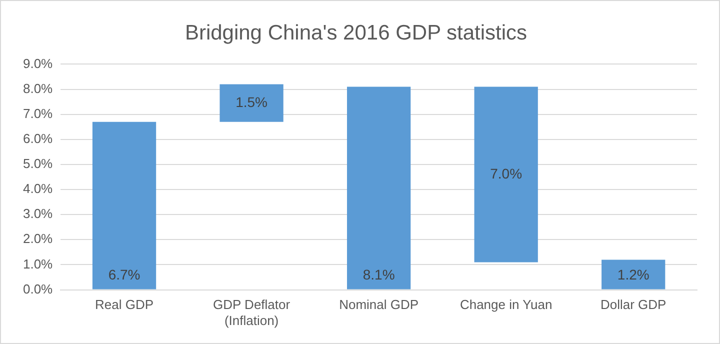 This screenshot has width=720, height=344. Describe the element at coordinates (506, 304) in the screenshot. I see `x-tick-label: Change in Yuan` at that location.